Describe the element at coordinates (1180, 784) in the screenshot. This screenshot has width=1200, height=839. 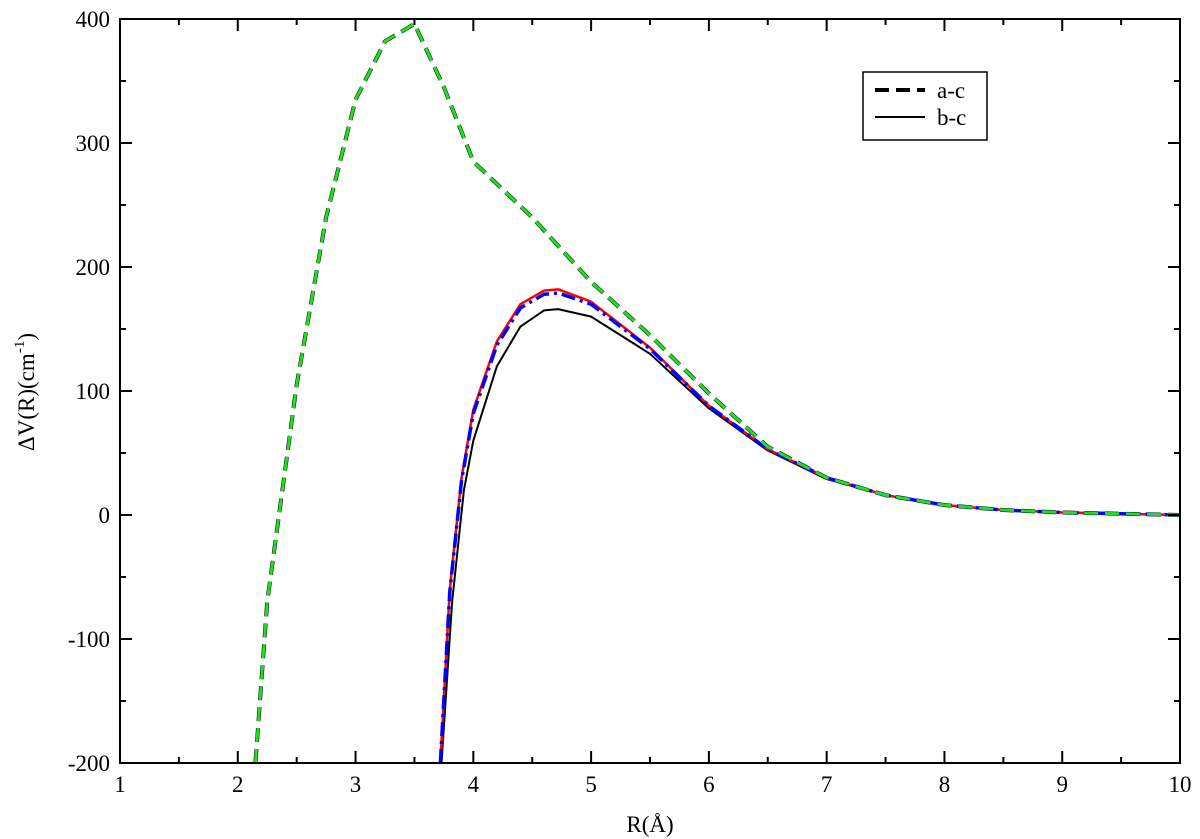
I see `x-tick-label: 10` at that location.